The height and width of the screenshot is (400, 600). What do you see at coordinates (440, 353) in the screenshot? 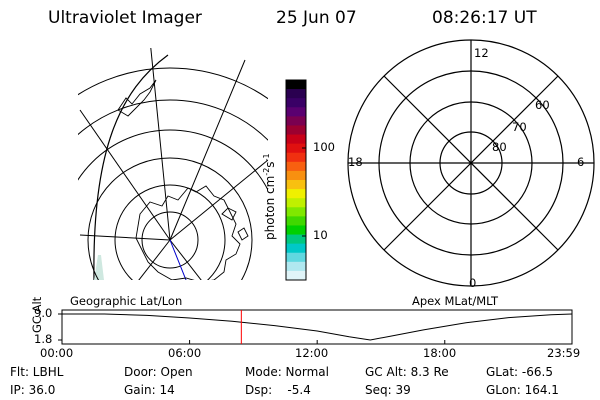
I see `x-tick-1800: 18:00` at bounding box center [440, 353].